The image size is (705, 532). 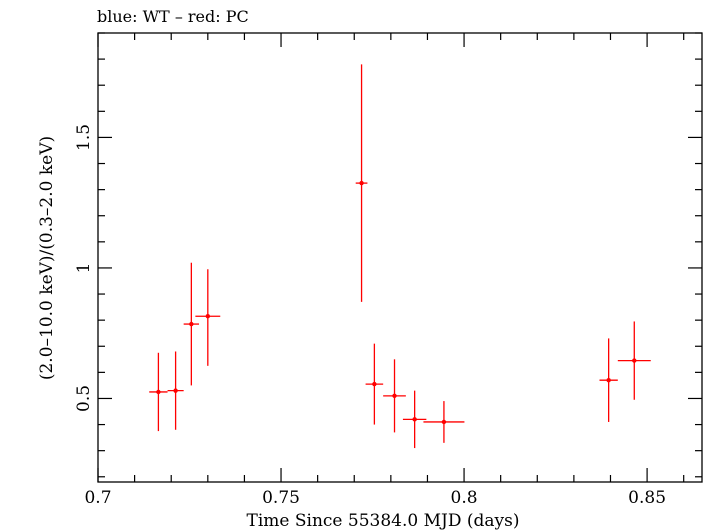 I want to click on x-tick-label: 0.85, so click(x=647, y=498).